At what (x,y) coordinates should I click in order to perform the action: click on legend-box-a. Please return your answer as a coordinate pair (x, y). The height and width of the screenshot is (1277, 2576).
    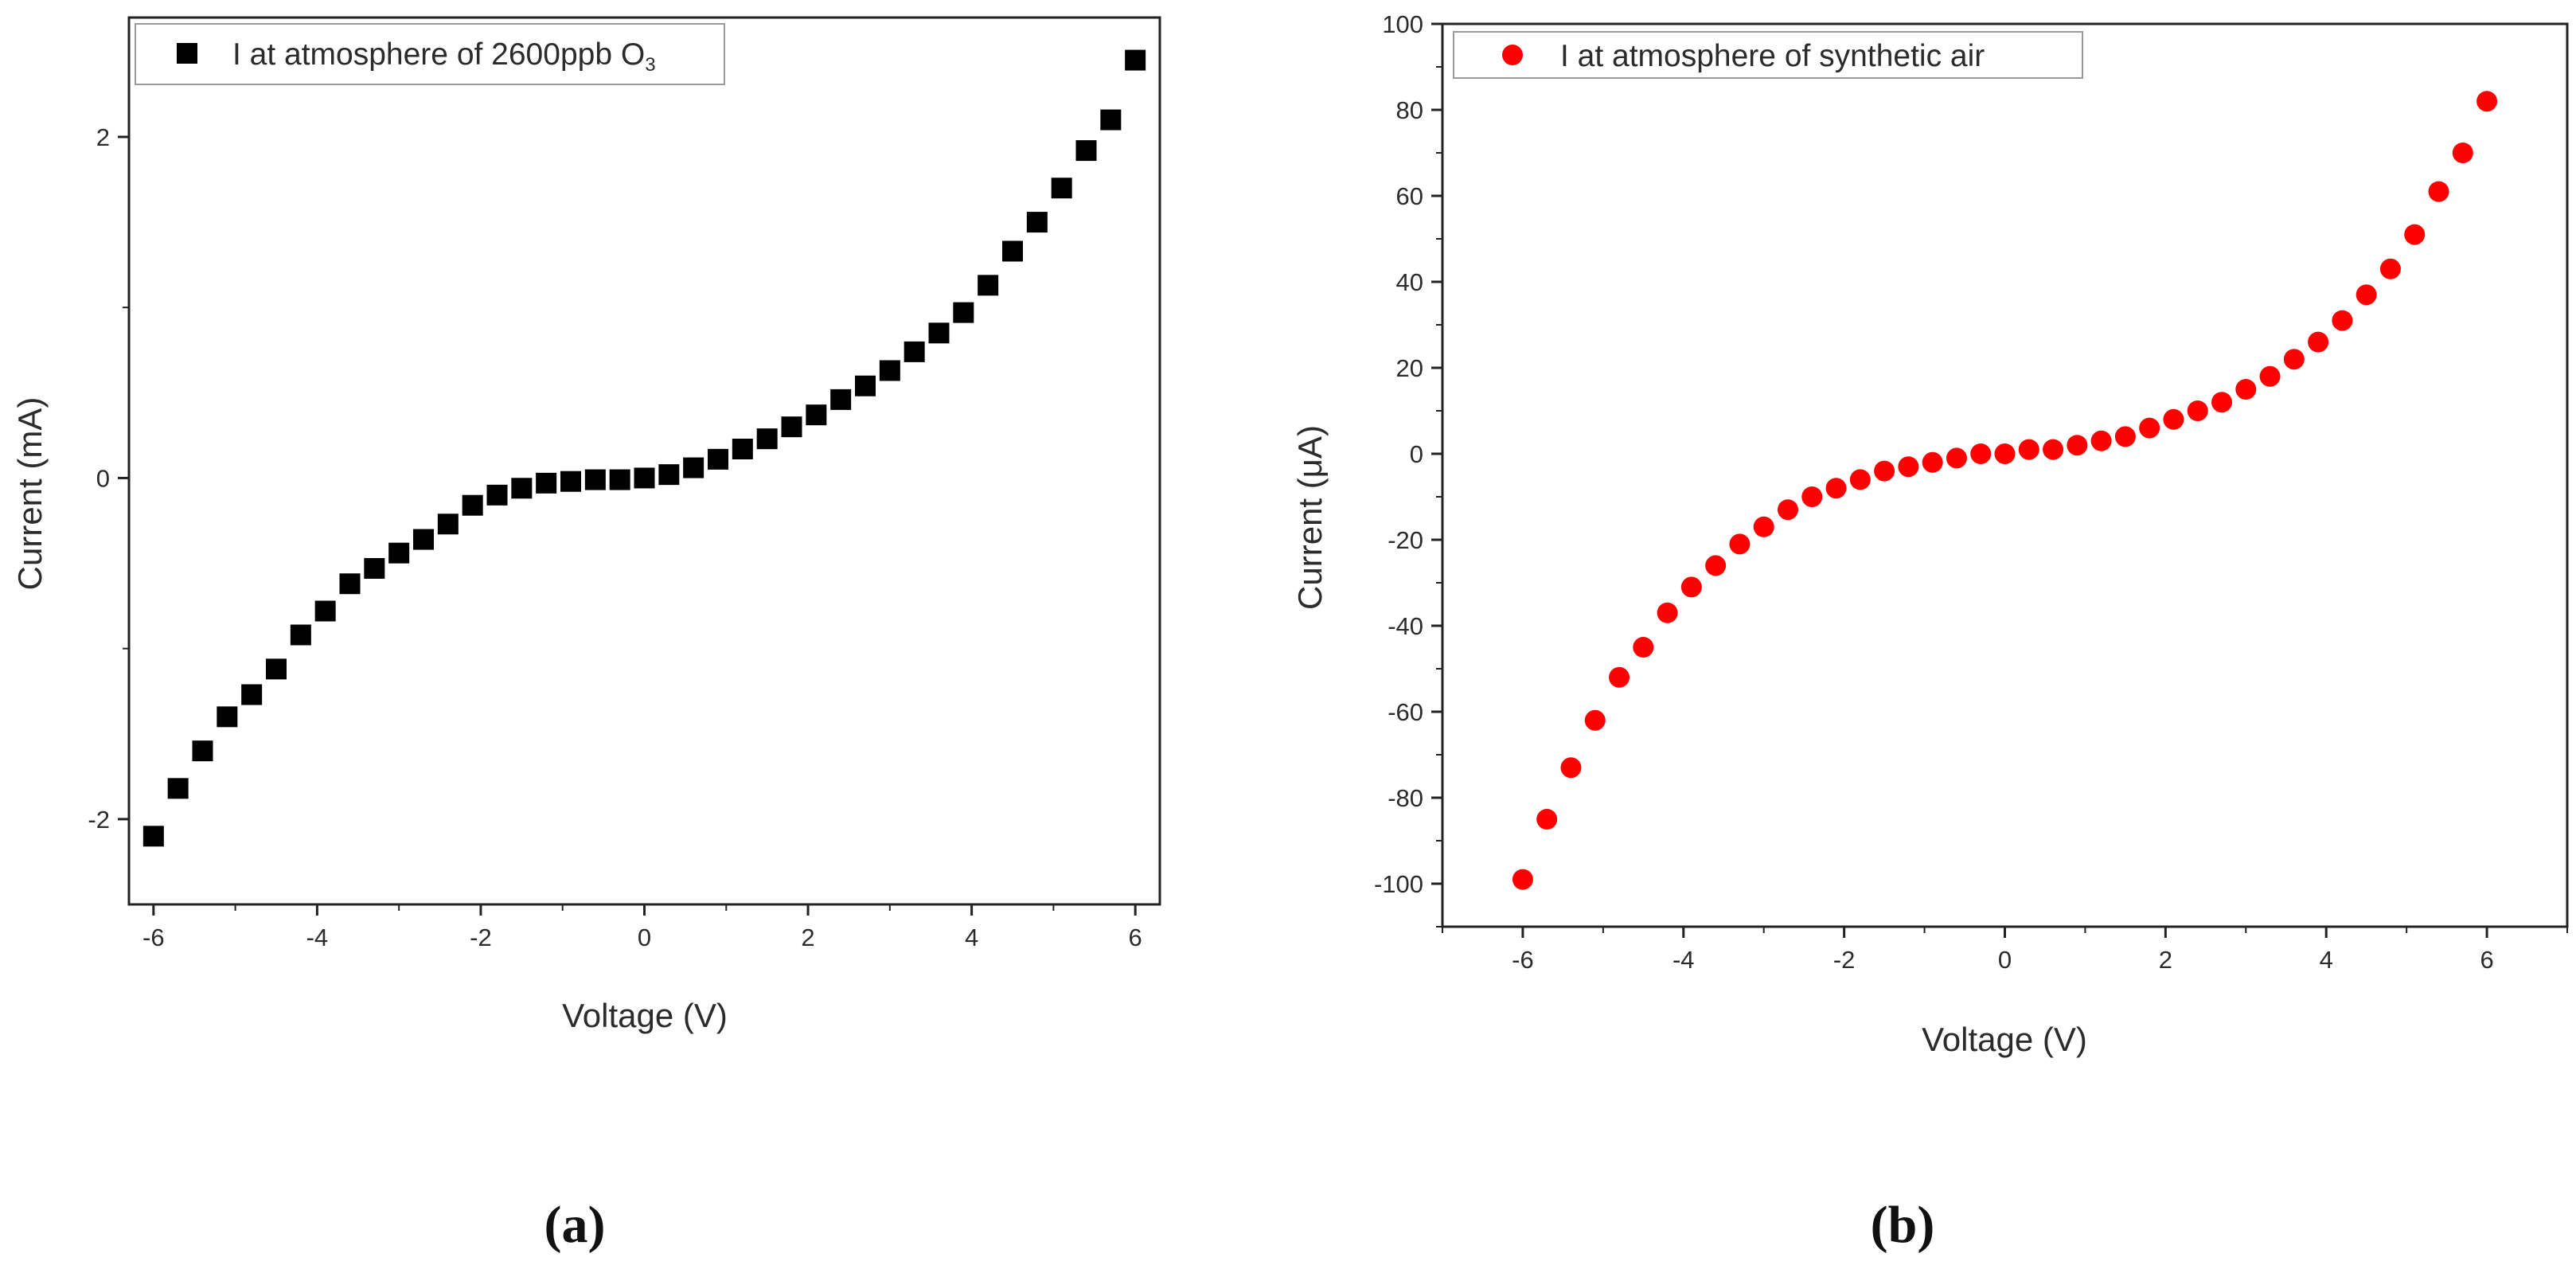
    Looking at the image, I should click on (430, 54).